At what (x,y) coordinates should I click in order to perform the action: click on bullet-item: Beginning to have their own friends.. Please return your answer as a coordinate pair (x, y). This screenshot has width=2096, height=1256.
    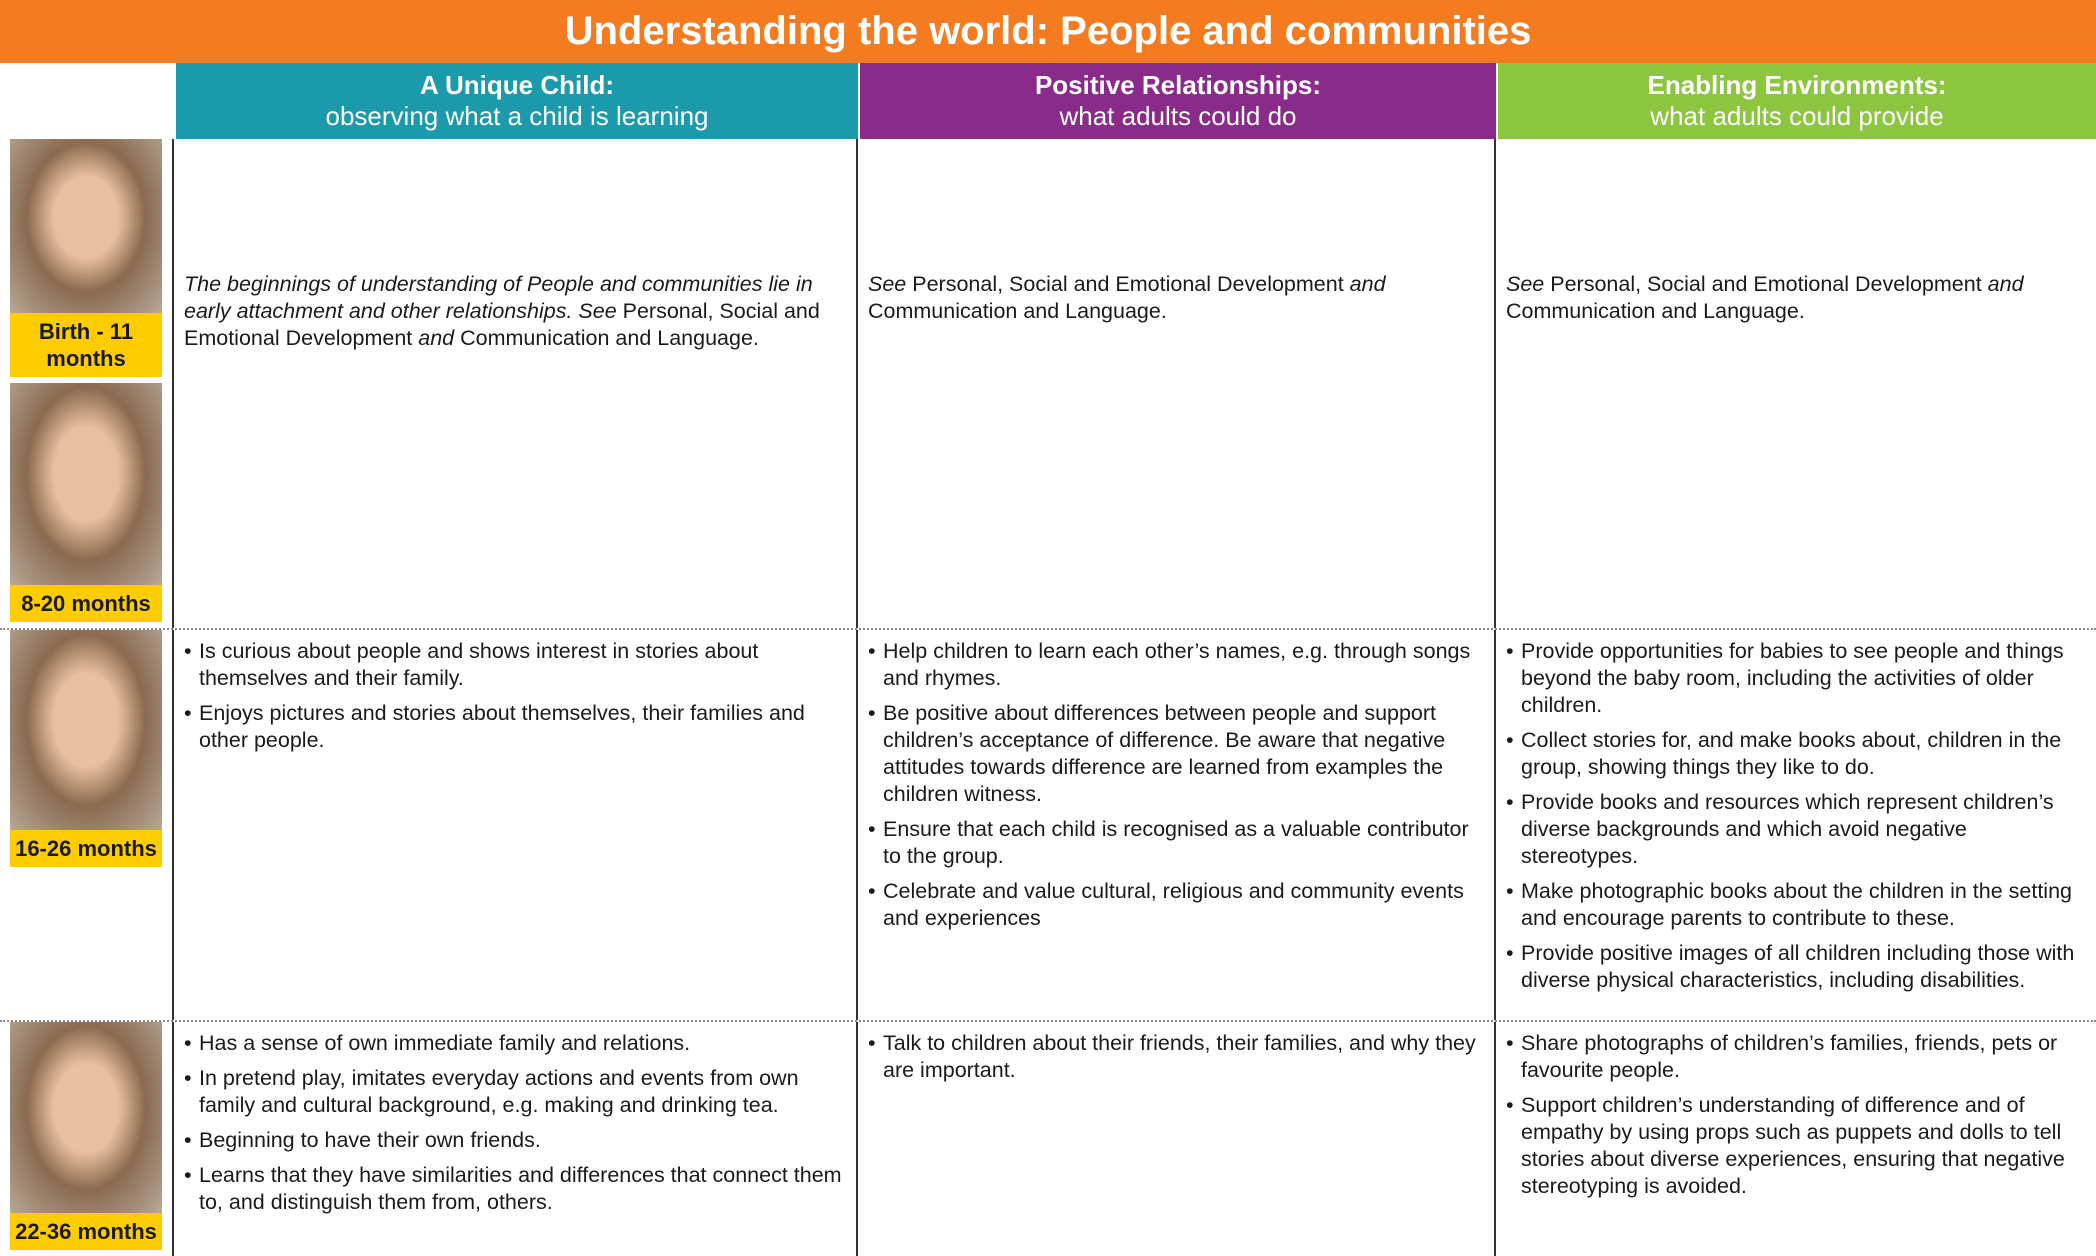
    Looking at the image, I should click on (515, 1140).